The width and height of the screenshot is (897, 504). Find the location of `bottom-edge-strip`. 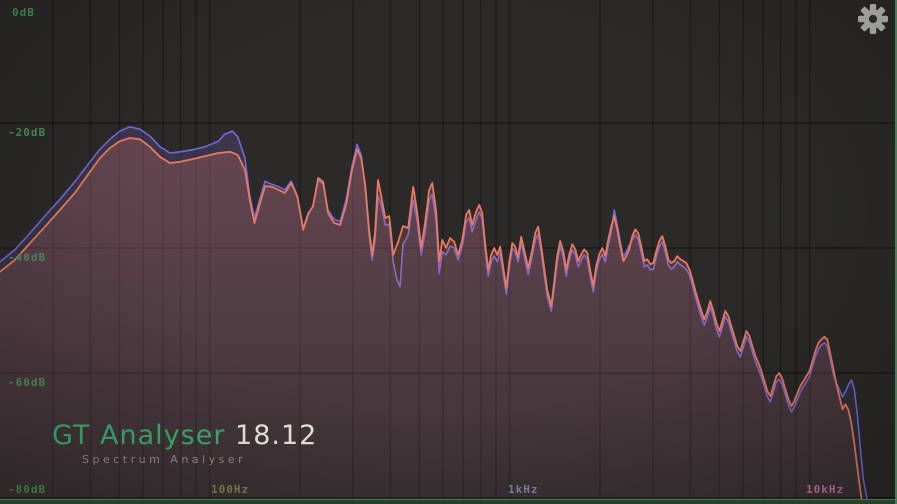

bottom-edge-strip is located at coordinates (448, 501).